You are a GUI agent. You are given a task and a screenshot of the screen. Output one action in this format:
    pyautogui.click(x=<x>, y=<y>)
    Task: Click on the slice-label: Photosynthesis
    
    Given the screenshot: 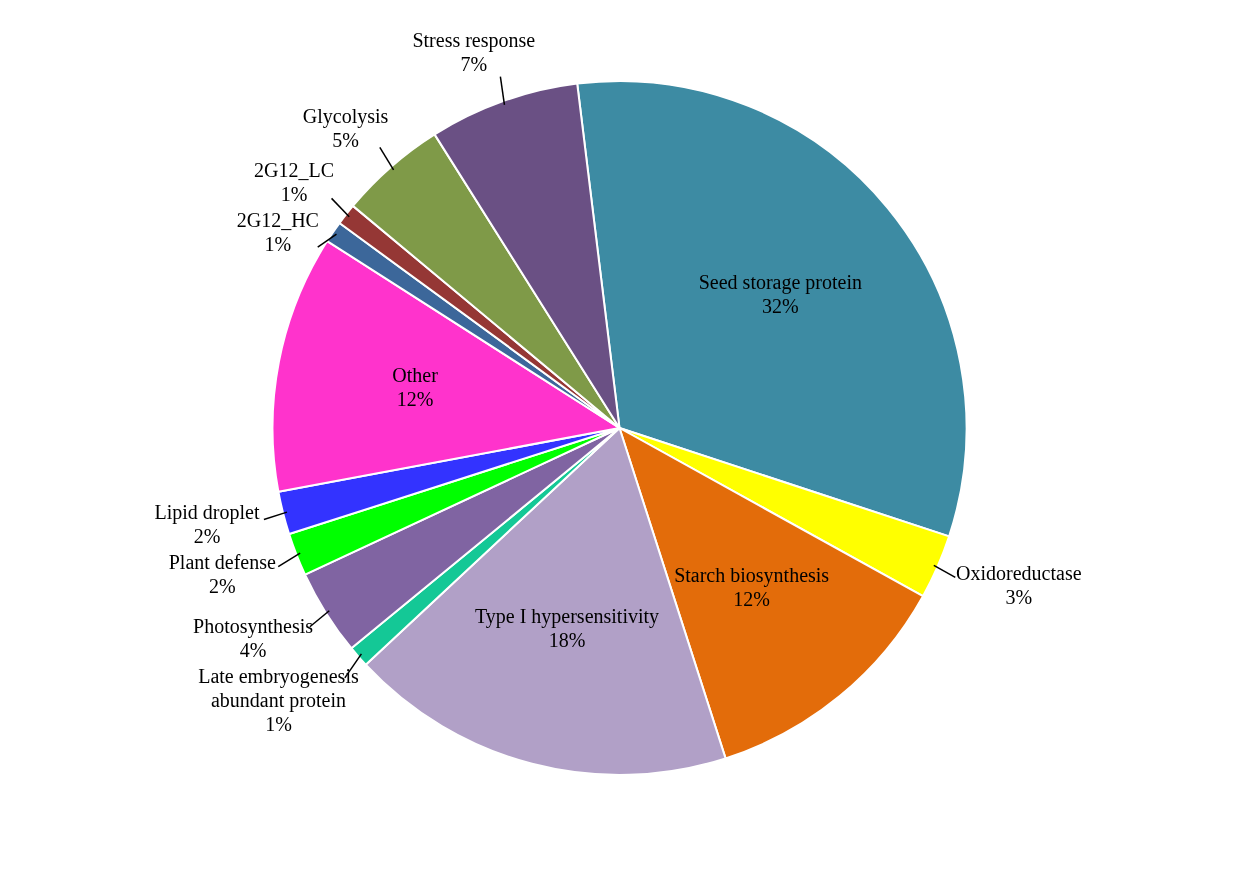 What is the action you would take?
    pyautogui.click(x=253, y=626)
    